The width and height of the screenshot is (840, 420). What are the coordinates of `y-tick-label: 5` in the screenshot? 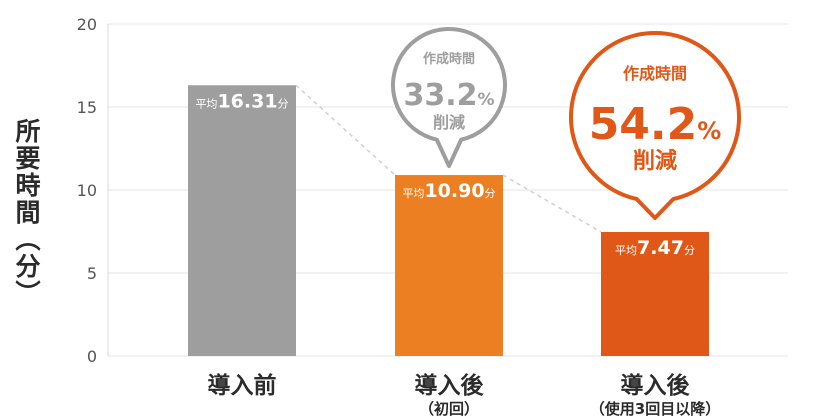 It's located at (92, 273).